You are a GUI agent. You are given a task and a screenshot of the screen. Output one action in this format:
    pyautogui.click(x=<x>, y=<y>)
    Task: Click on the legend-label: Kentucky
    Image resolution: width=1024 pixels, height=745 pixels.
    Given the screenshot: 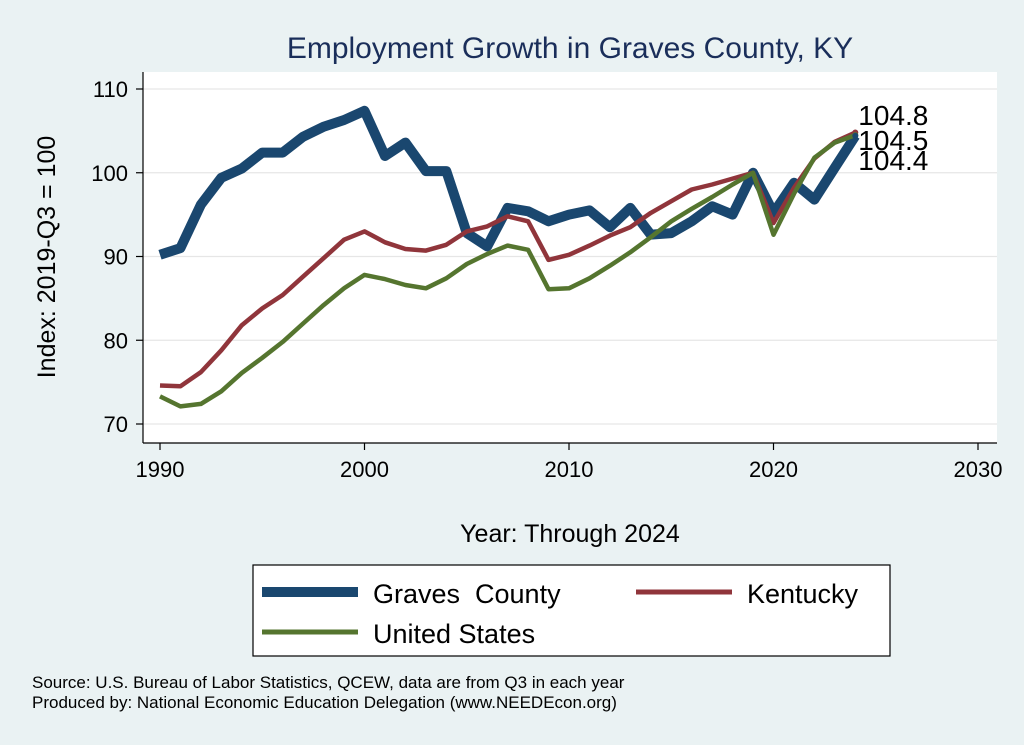 What is the action you would take?
    pyautogui.click(x=803, y=594)
    